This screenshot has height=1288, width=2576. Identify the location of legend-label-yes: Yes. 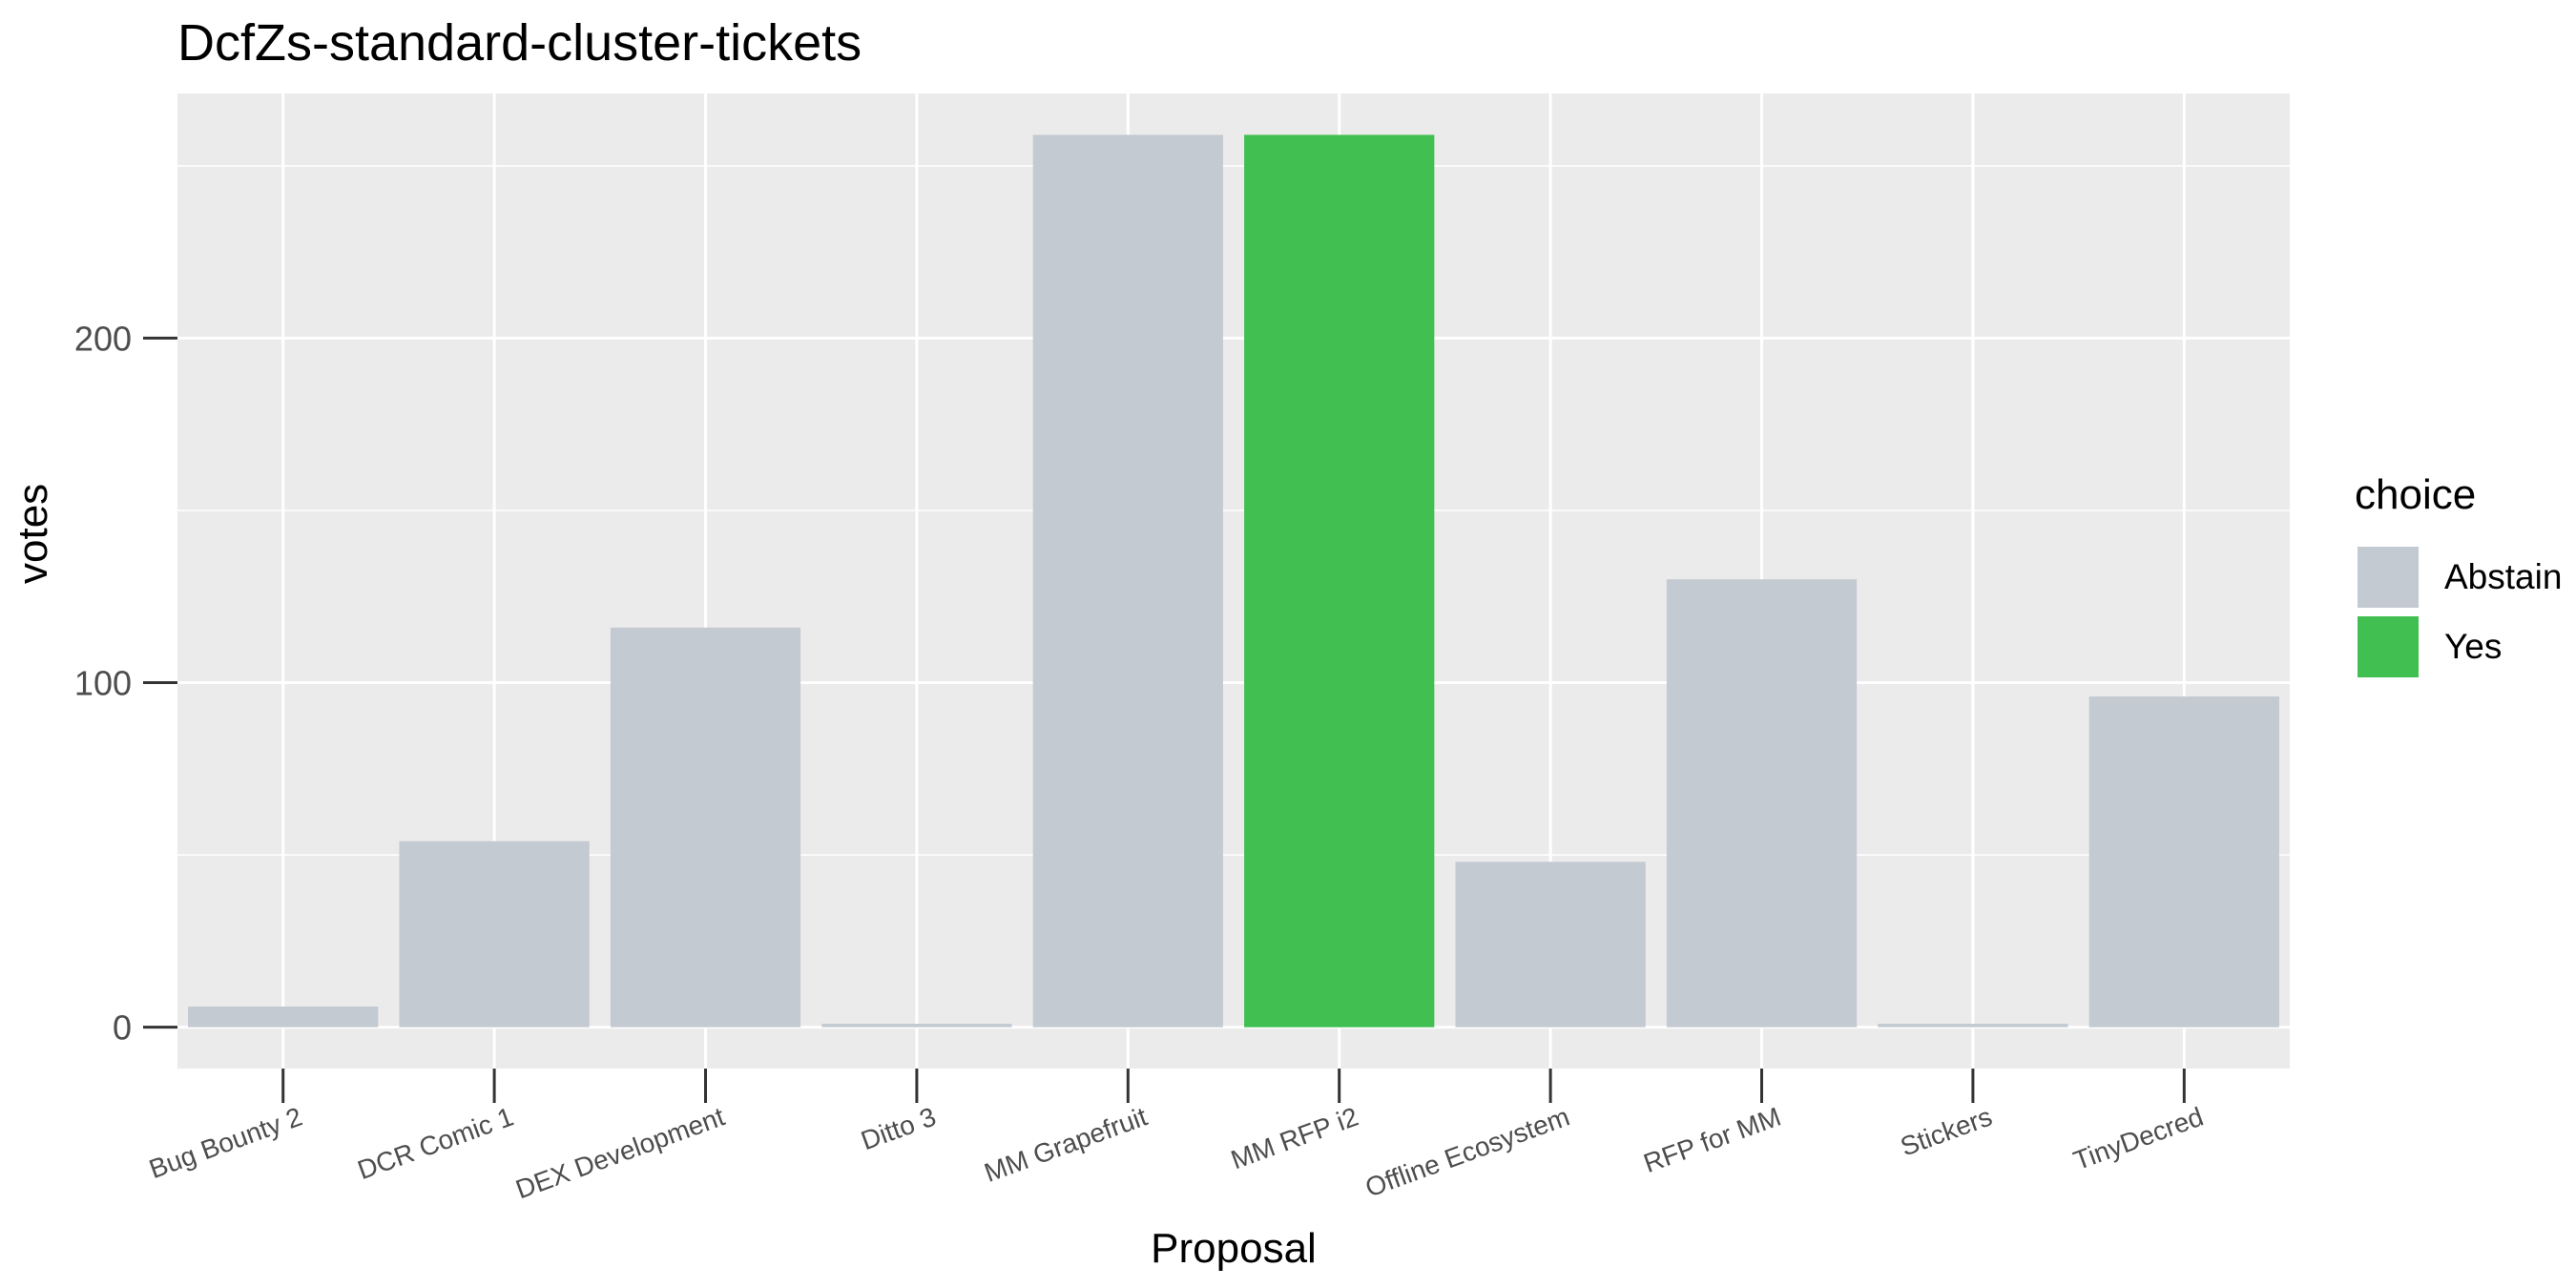
(2473, 646).